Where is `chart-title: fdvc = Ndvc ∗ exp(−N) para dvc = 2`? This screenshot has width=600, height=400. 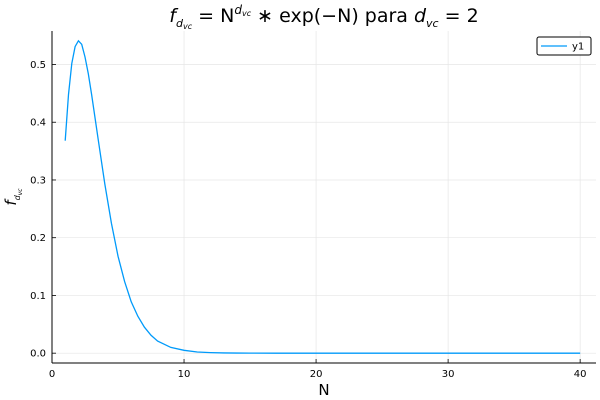
chart-title: fdvc = Ndvc ∗ exp(−N) para dvc = 2 is located at coordinates (323, 17).